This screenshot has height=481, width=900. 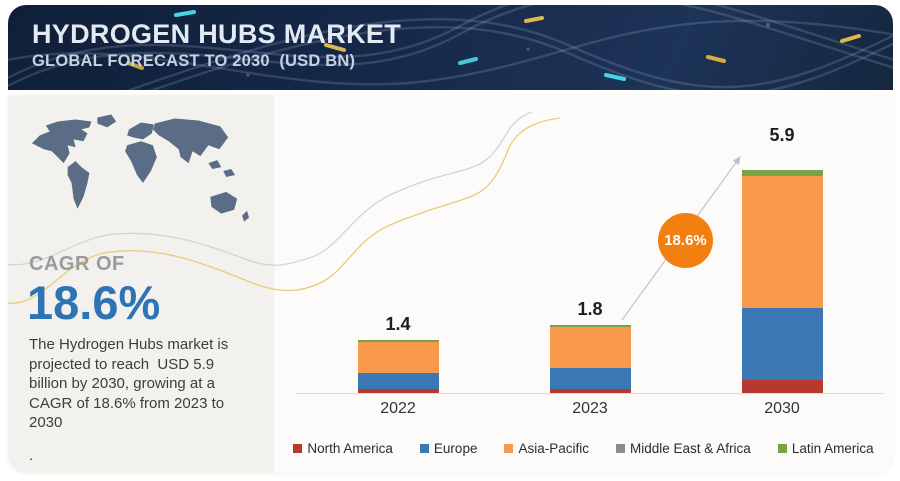 What do you see at coordinates (194, 61) in the screenshot?
I see `page-subtitle: GLOBAL FORECAST TO 2030 (USD BN)` at bounding box center [194, 61].